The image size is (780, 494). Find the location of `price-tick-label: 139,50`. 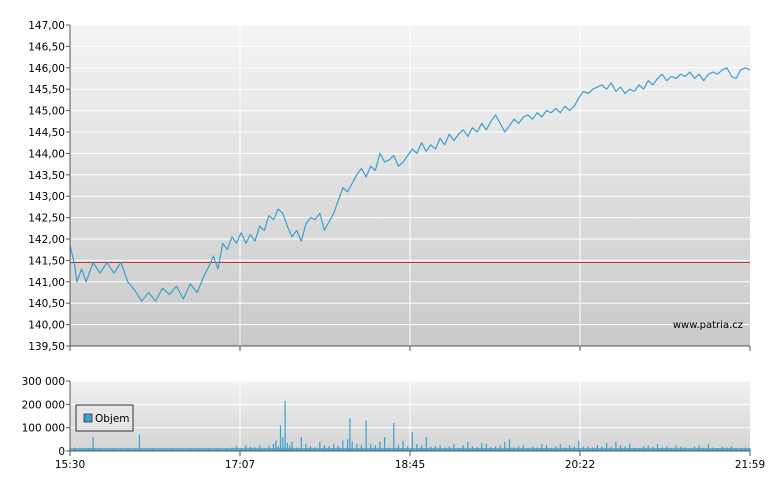

price-tick-label: 139,50 is located at coordinates (46, 347).